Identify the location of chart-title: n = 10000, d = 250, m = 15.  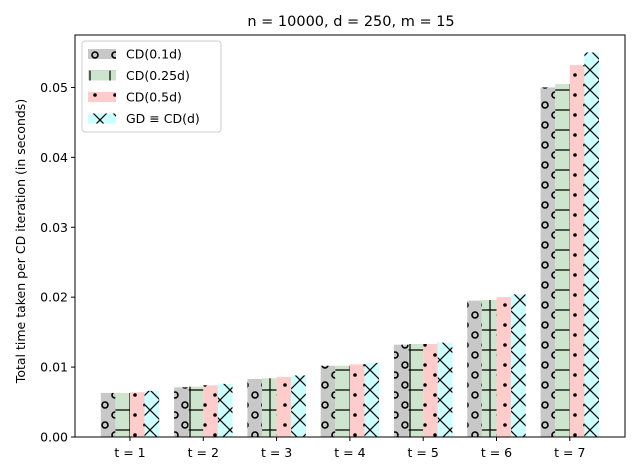
(350, 22).